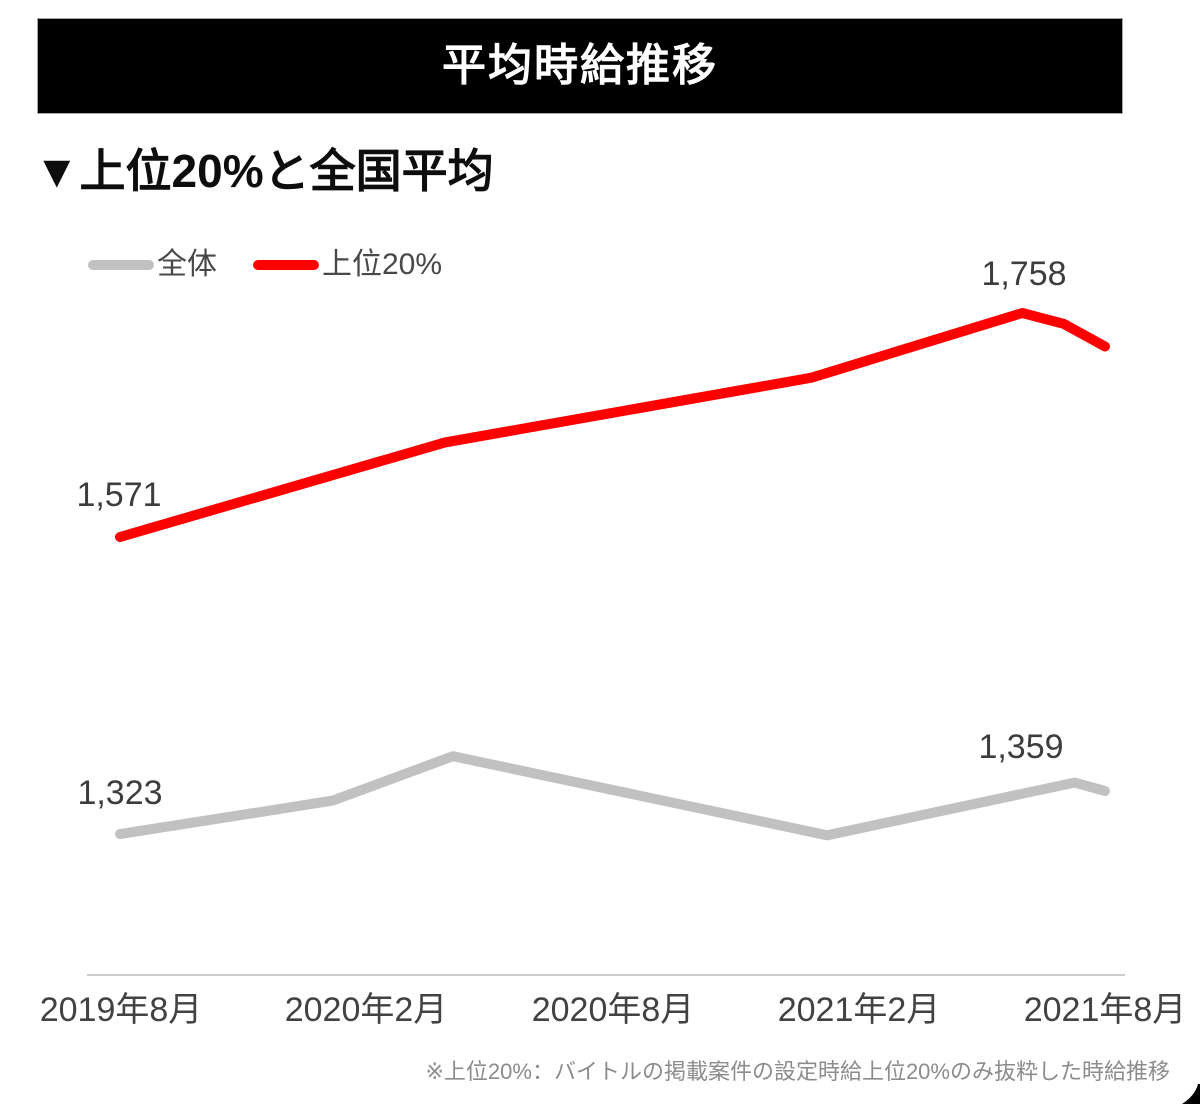 Image resolution: width=1200 pixels, height=1104 pixels. What do you see at coordinates (120, 793) in the screenshot?
I see `data-label-gray-start: 1,323` at bounding box center [120, 793].